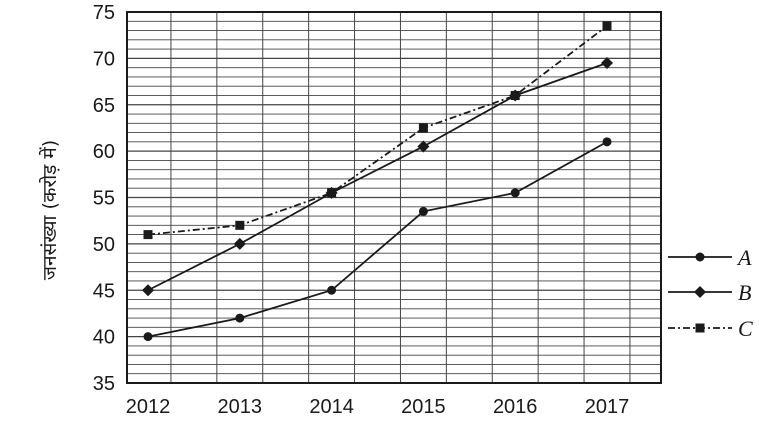  I want to click on y-axis-label: जनसंख्या (करोड़ में), so click(49, 210).